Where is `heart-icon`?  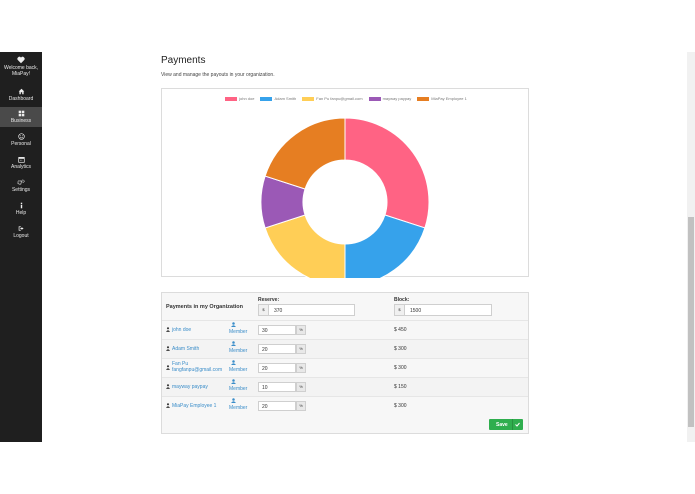
heart-icon is located at coordinates (21, 60).